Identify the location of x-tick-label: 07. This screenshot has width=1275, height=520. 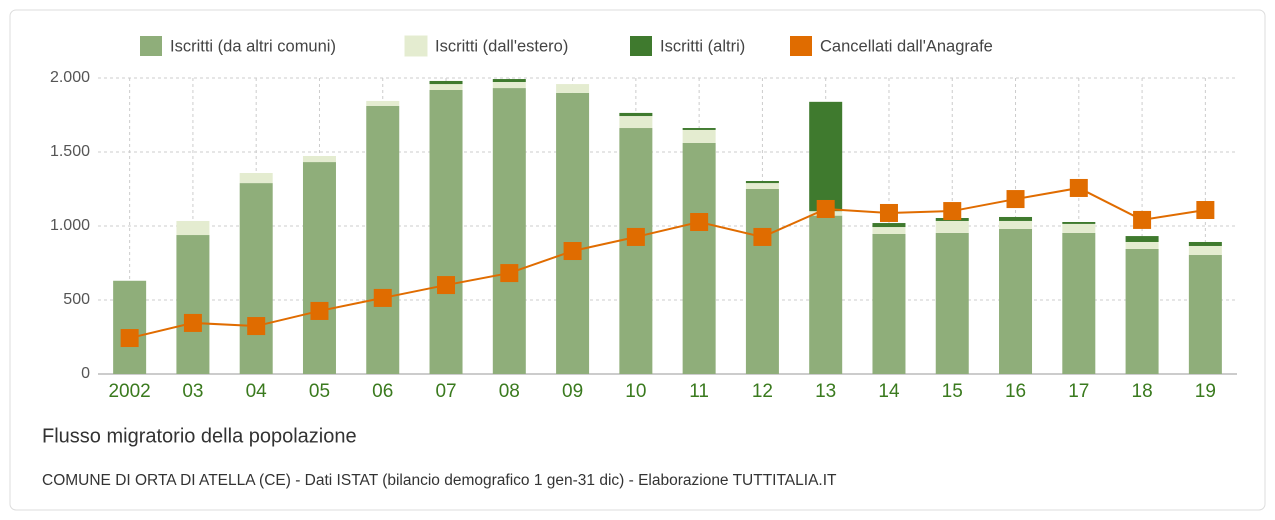
(445, 391).